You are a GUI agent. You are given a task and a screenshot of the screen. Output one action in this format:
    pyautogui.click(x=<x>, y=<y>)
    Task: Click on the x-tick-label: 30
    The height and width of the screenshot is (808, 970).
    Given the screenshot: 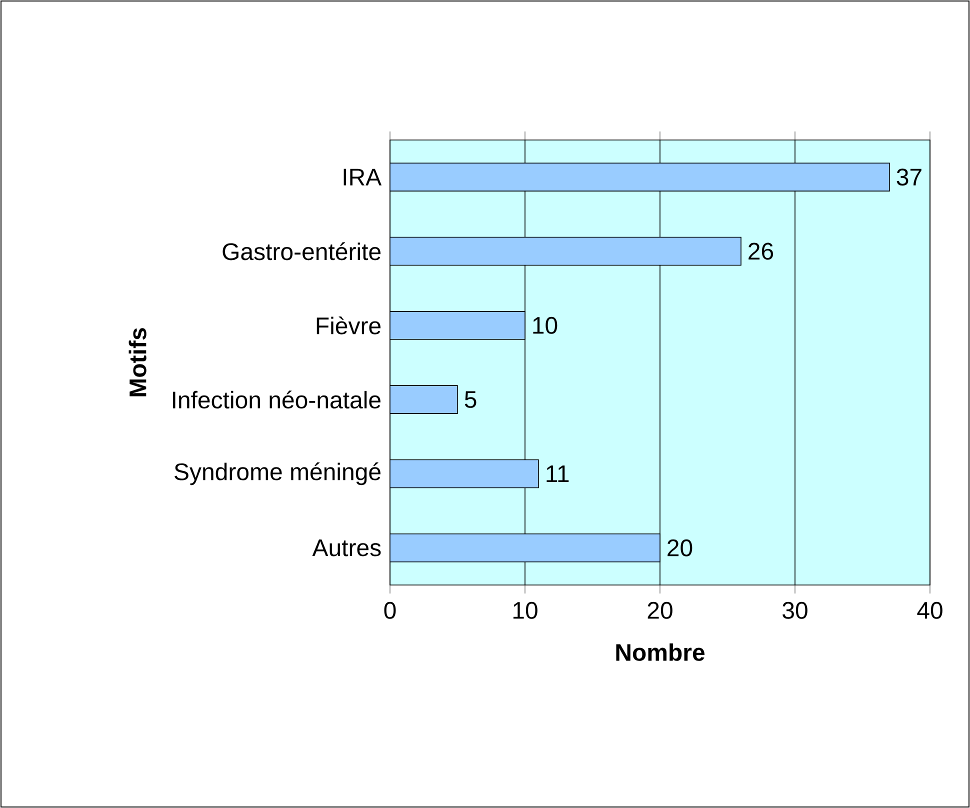 What is the action you would take?
    pyautogui.click(x=795, y=610)
    